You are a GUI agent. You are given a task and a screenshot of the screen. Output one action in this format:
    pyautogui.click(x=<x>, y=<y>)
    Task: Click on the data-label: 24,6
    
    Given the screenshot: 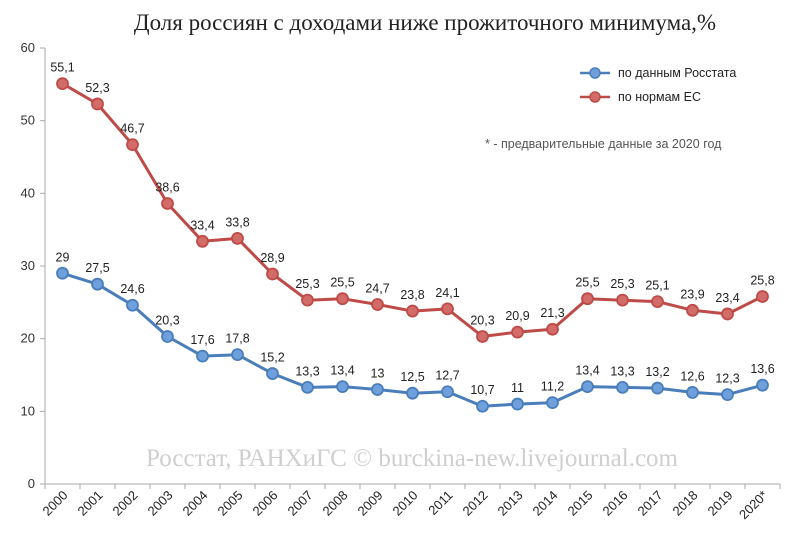 What is the action you would take?
    pyautogui.click(x=132, y=289)
    